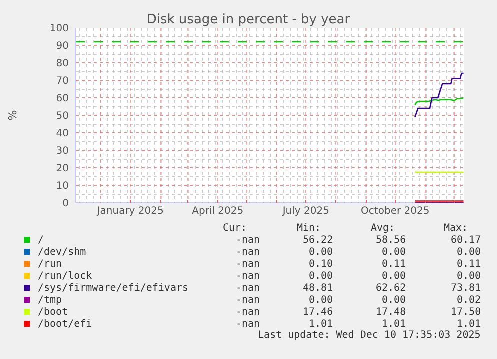 Image resolution: width=497 pixels, height=359 pixels. What do you see at coordinates (53, 312) in the screenshot?
I see `legend-label: /boot` at bounding box center [53, 312].